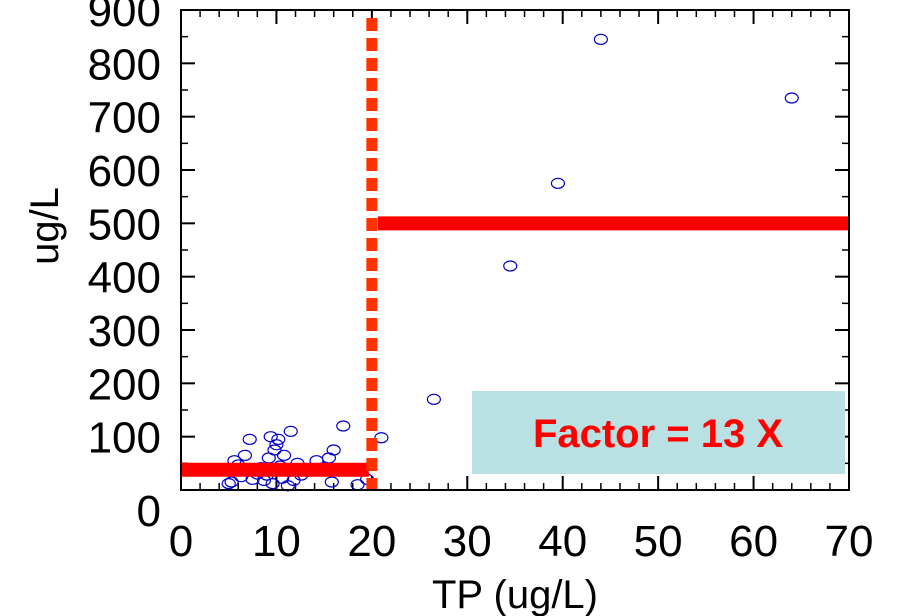  I want to click on factor-box, so click(658, 432).